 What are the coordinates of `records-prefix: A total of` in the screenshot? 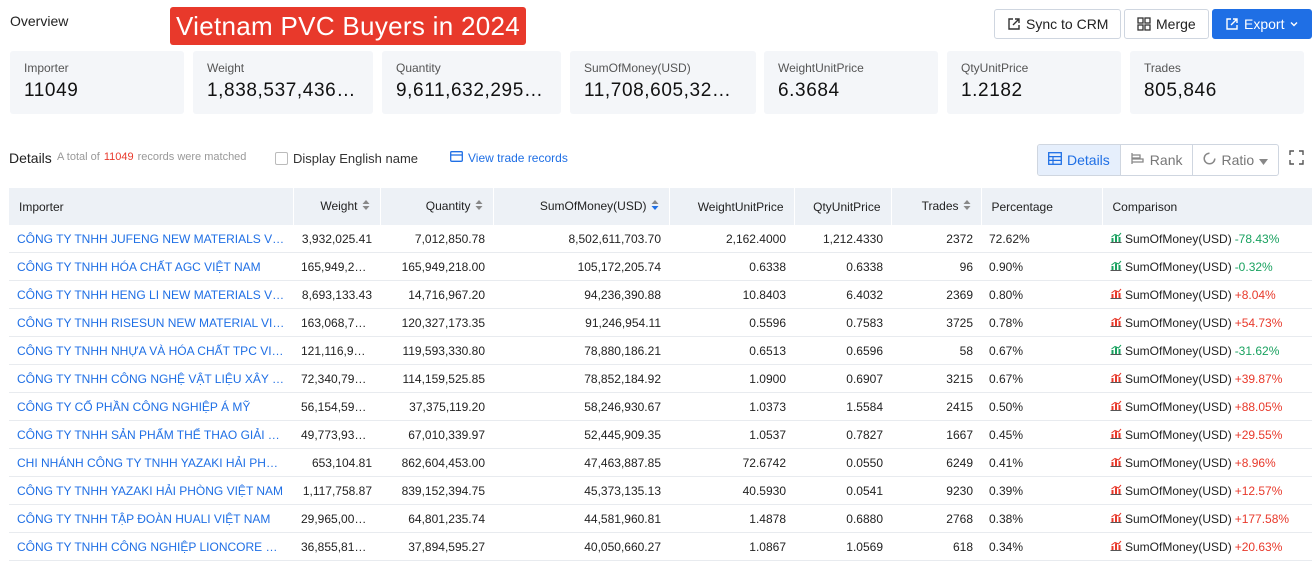 It's located at (78, 157).